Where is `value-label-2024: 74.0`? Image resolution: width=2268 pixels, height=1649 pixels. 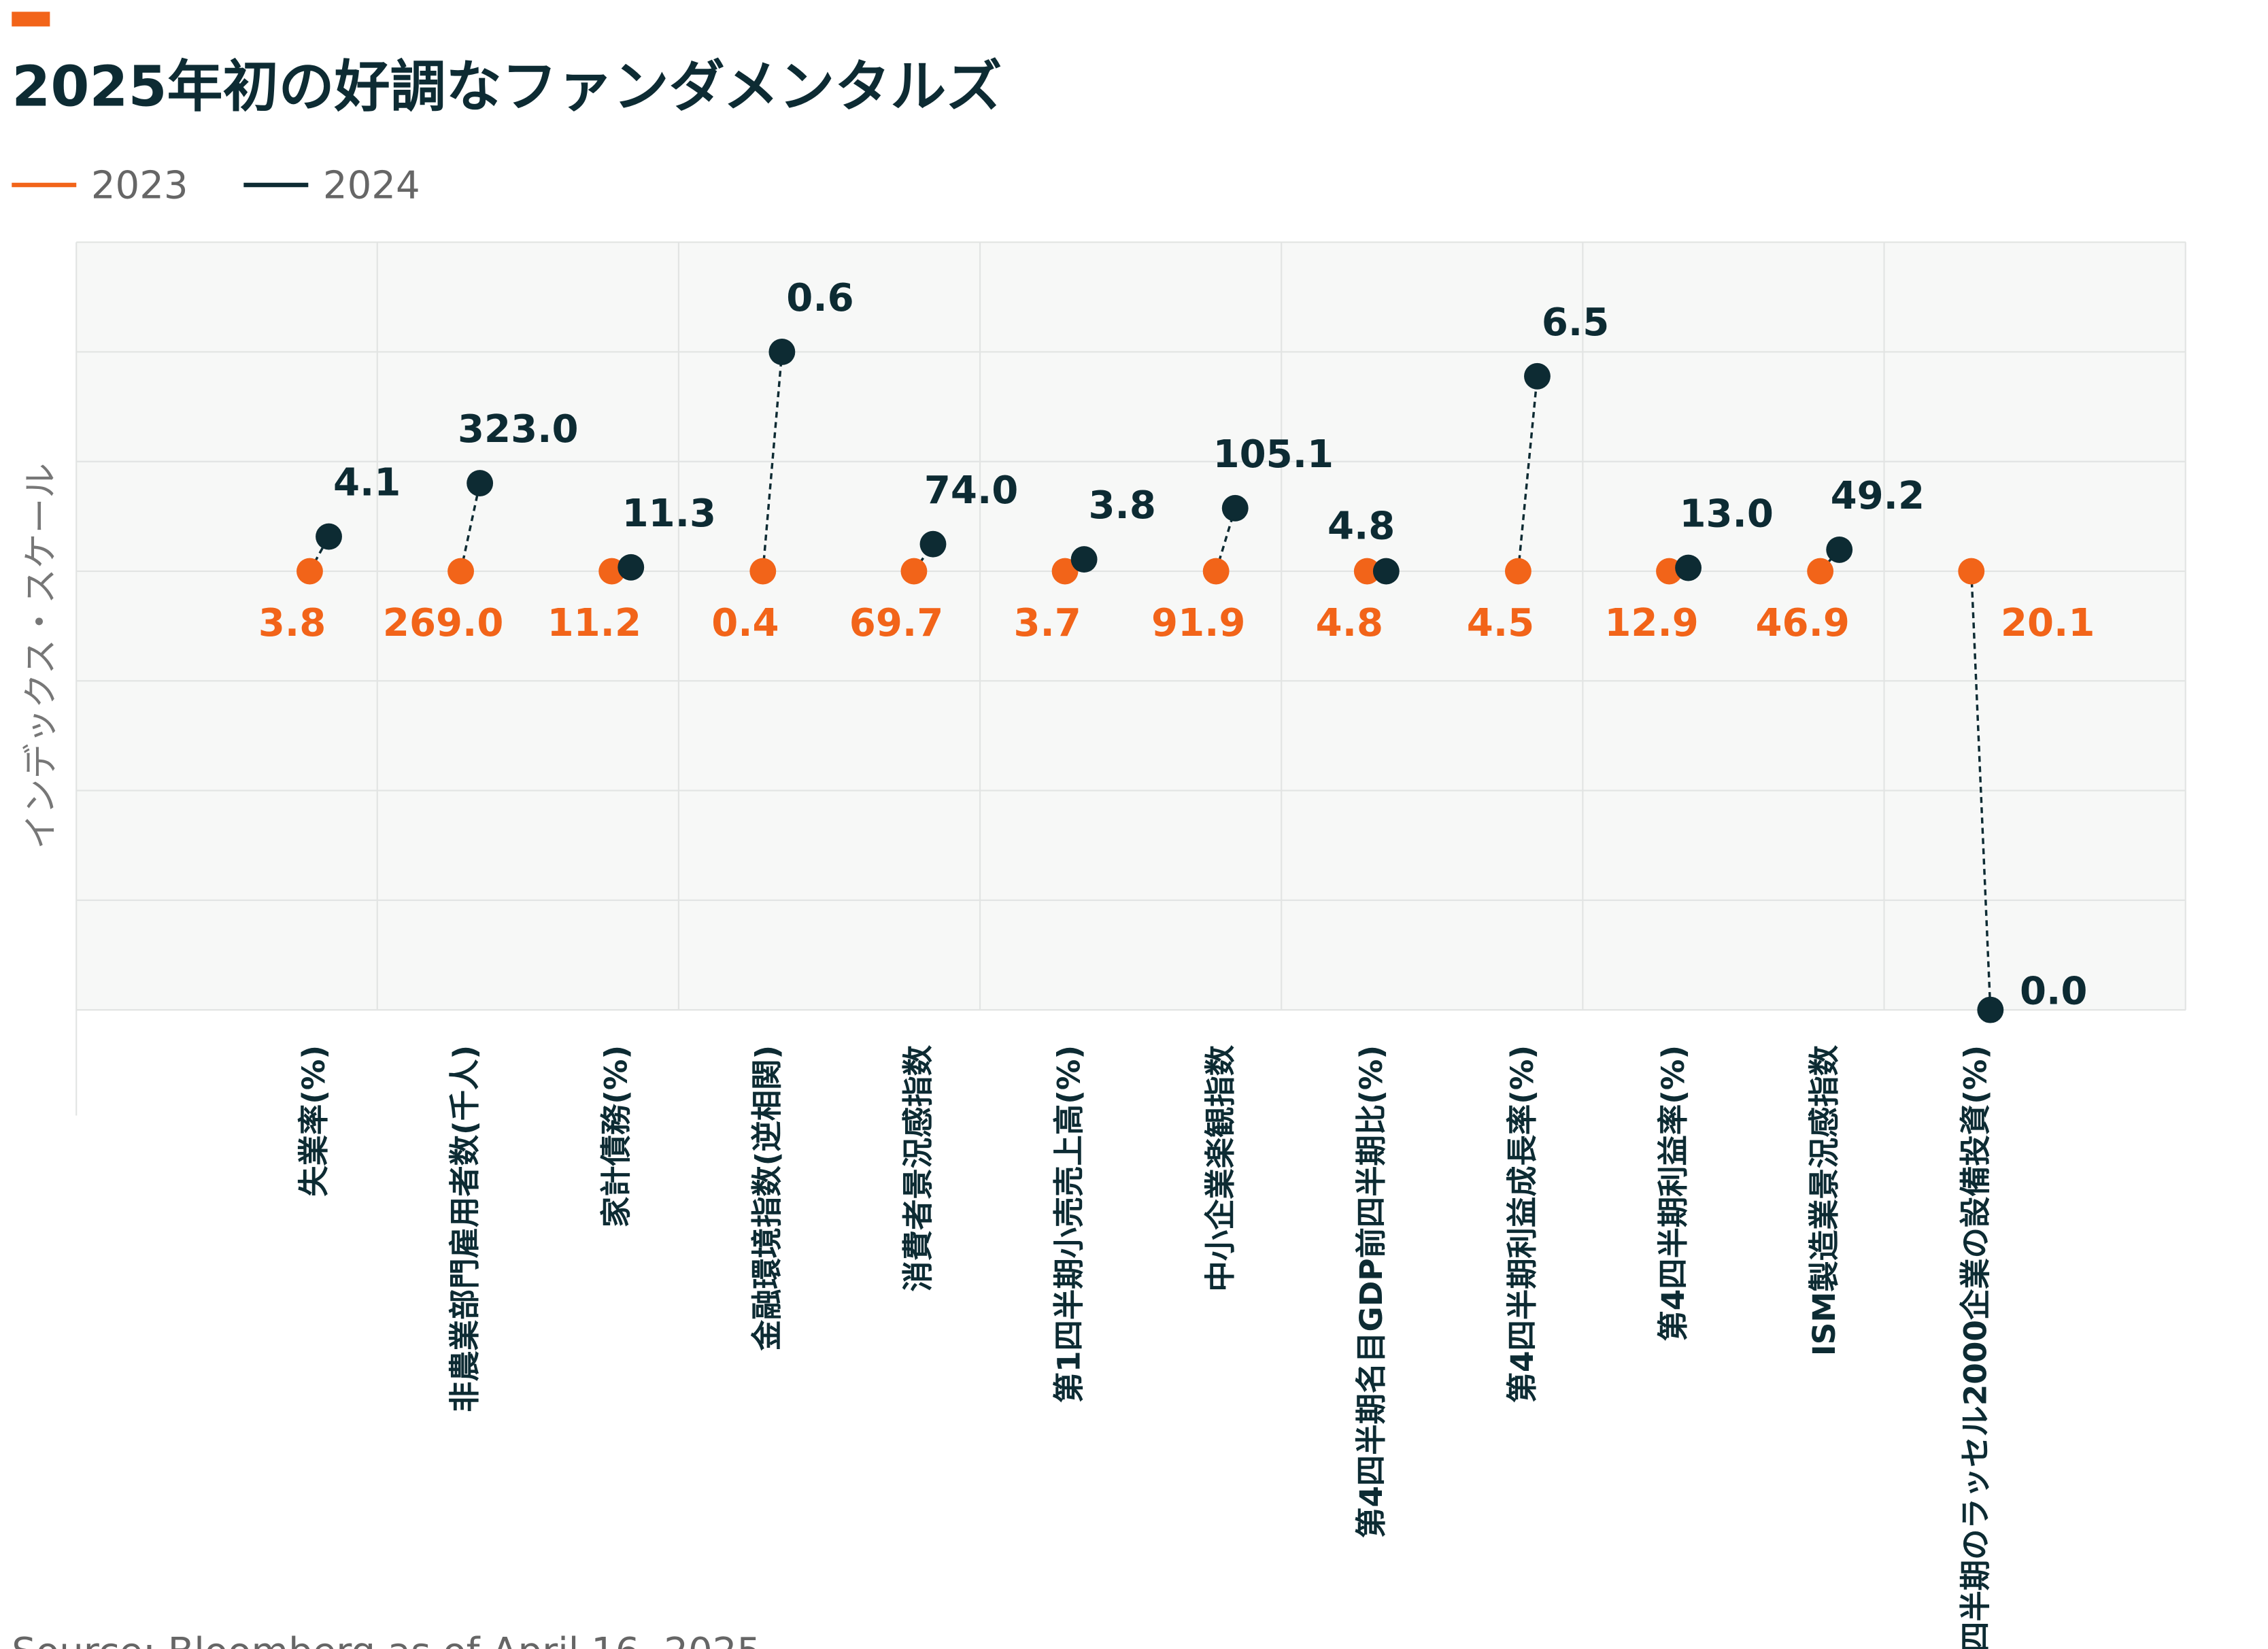
value-label-2024: 74.0 is located at coordinates (971, 491).